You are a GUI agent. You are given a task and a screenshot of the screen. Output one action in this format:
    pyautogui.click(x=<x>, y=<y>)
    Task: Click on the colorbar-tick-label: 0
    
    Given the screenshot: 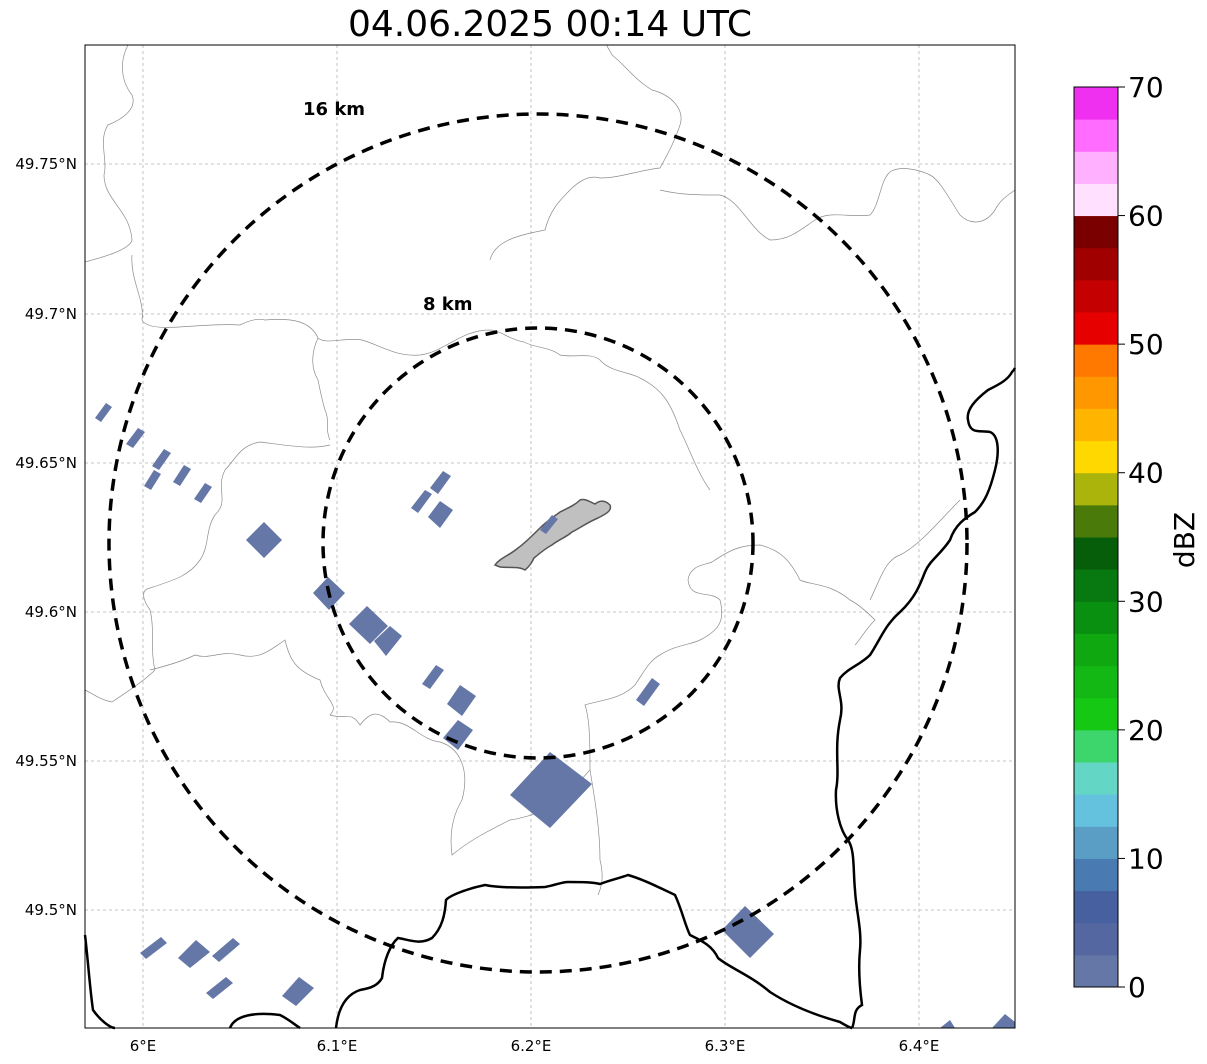 What is the action you would take?
    pyautogui.click(x=1137, y=987)
    